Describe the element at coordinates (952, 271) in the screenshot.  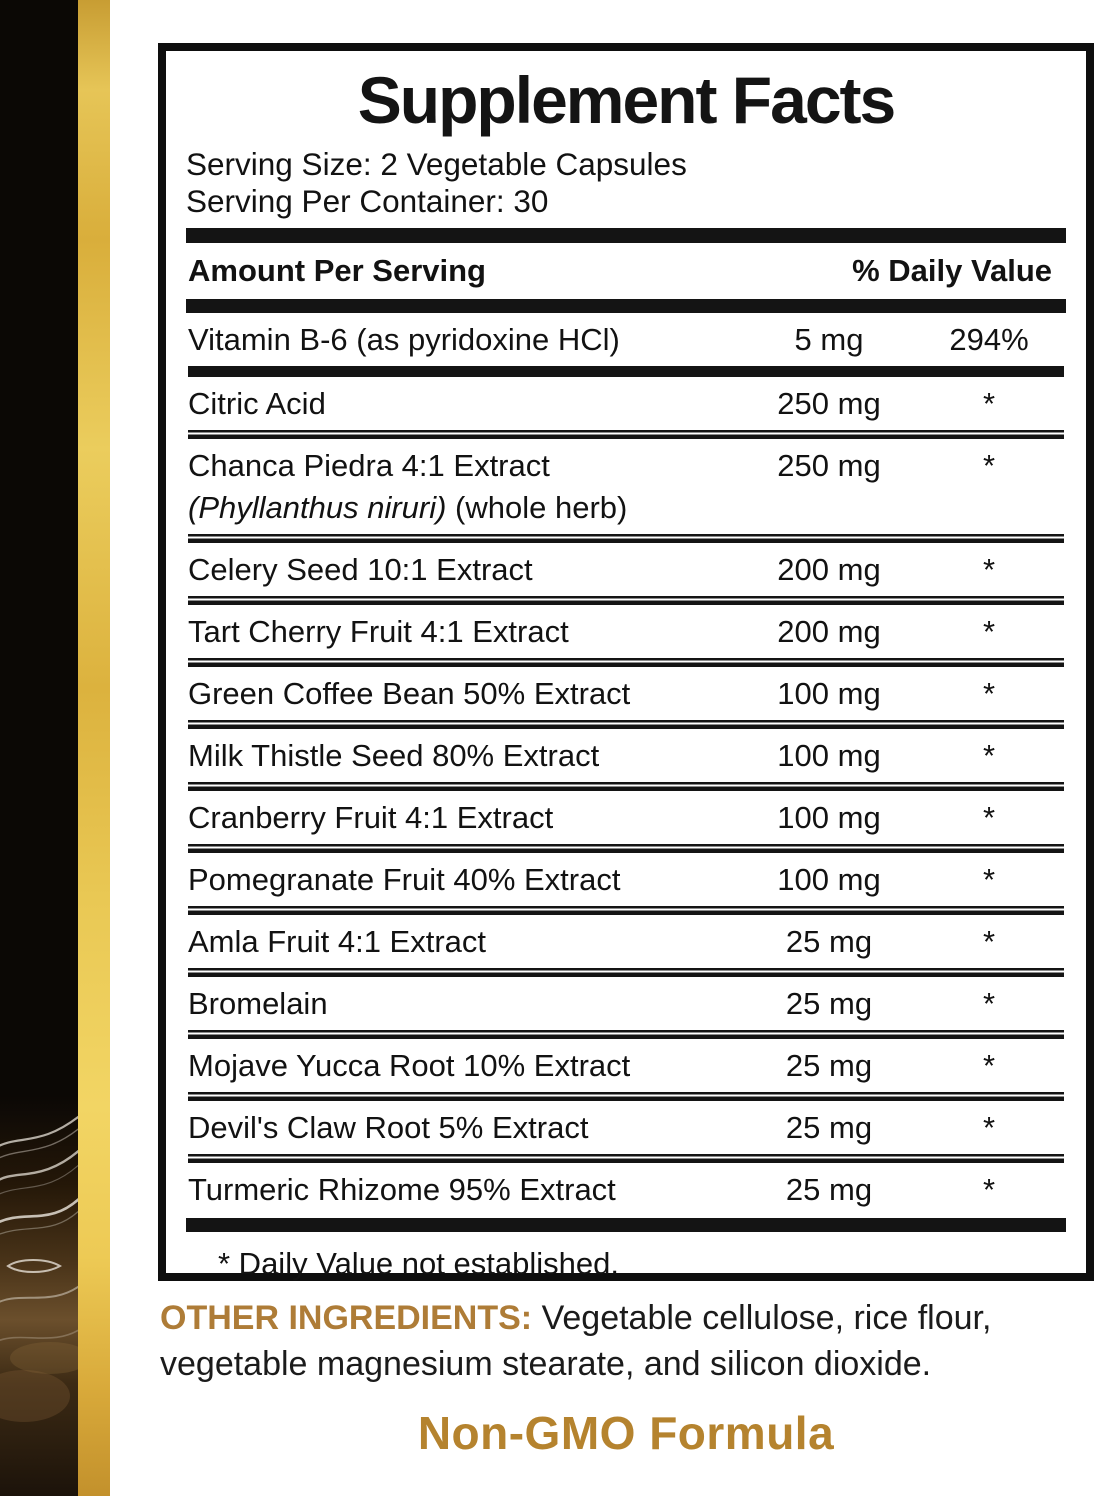
I see `daily-value-header: % Daily Value` at that location.